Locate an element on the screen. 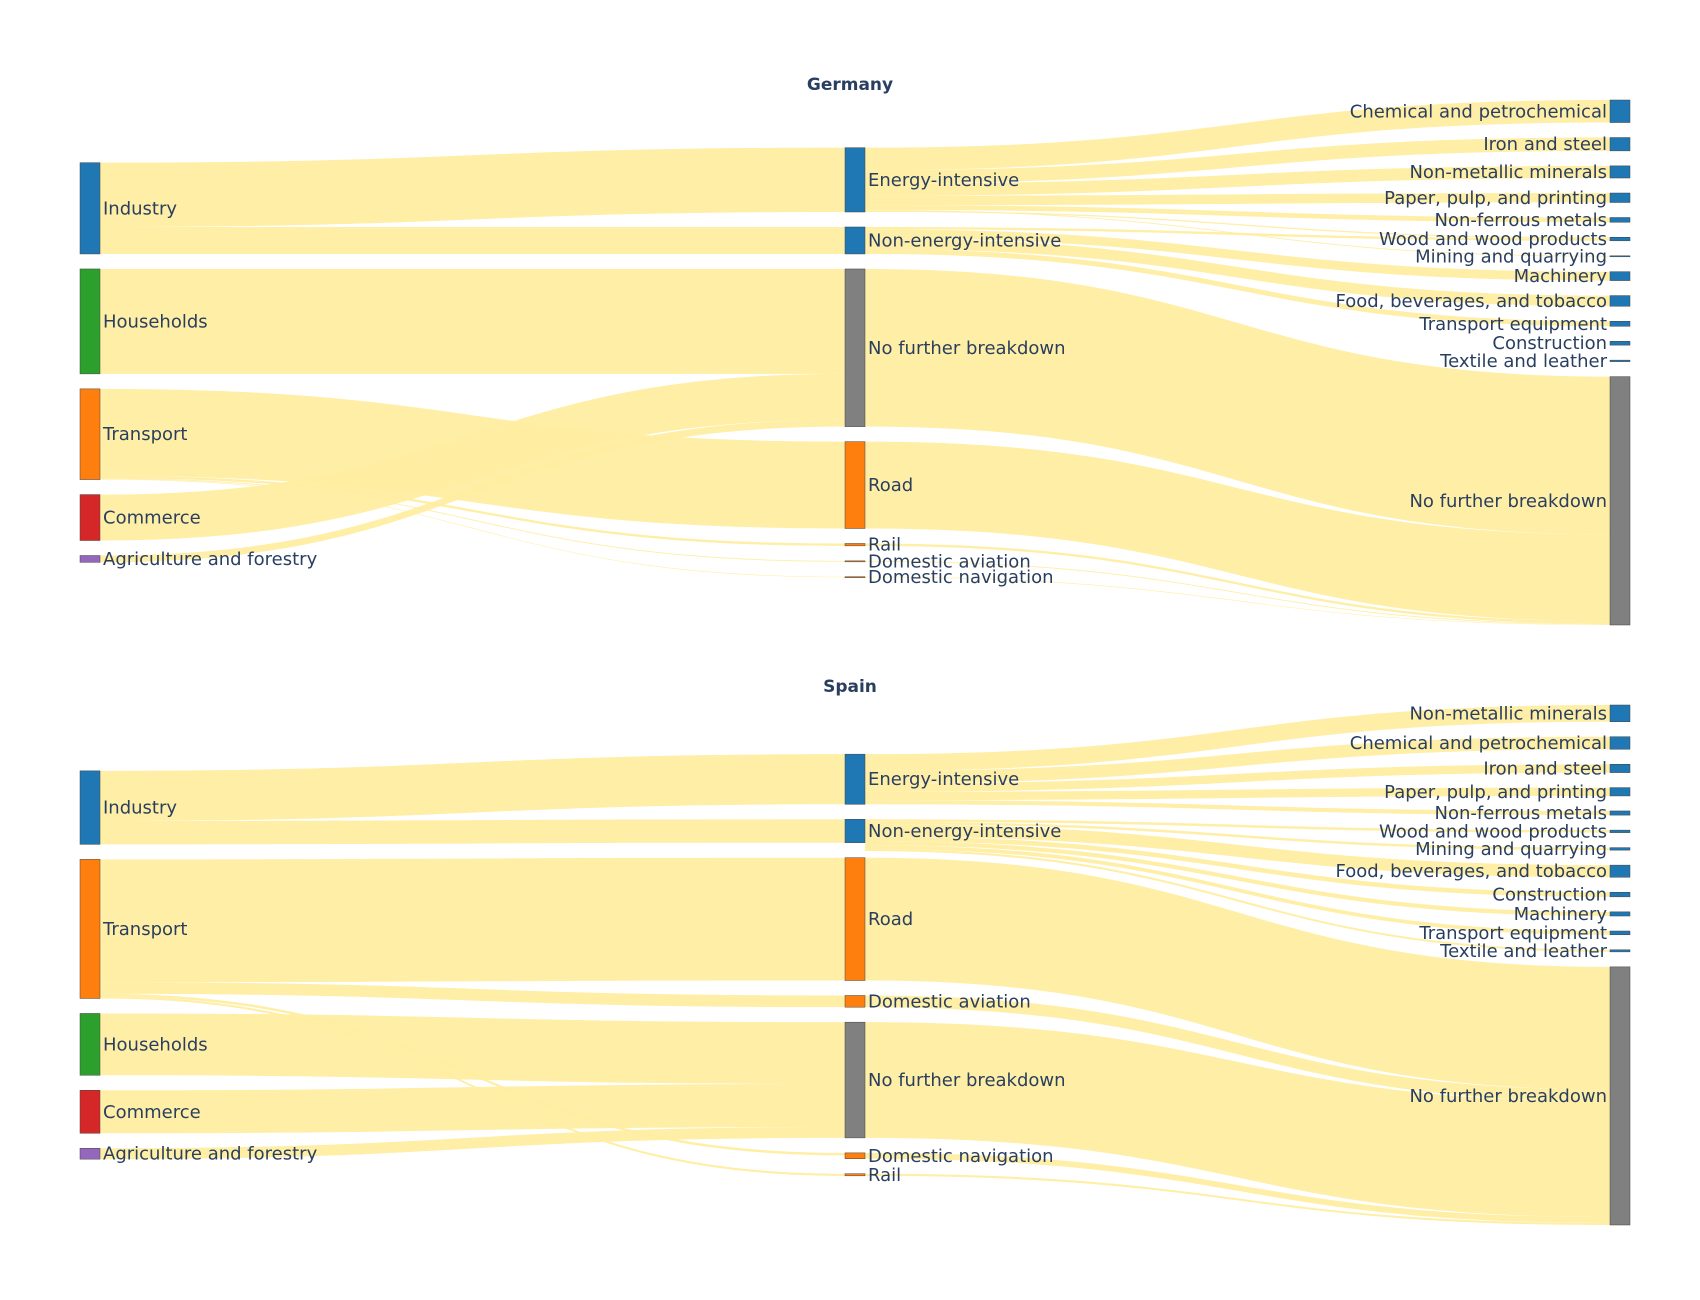 The width and height of the screenshot is (1700, 1300). node-label-nmm: Non-metallic minerals is located at coordinates (1508, 172).